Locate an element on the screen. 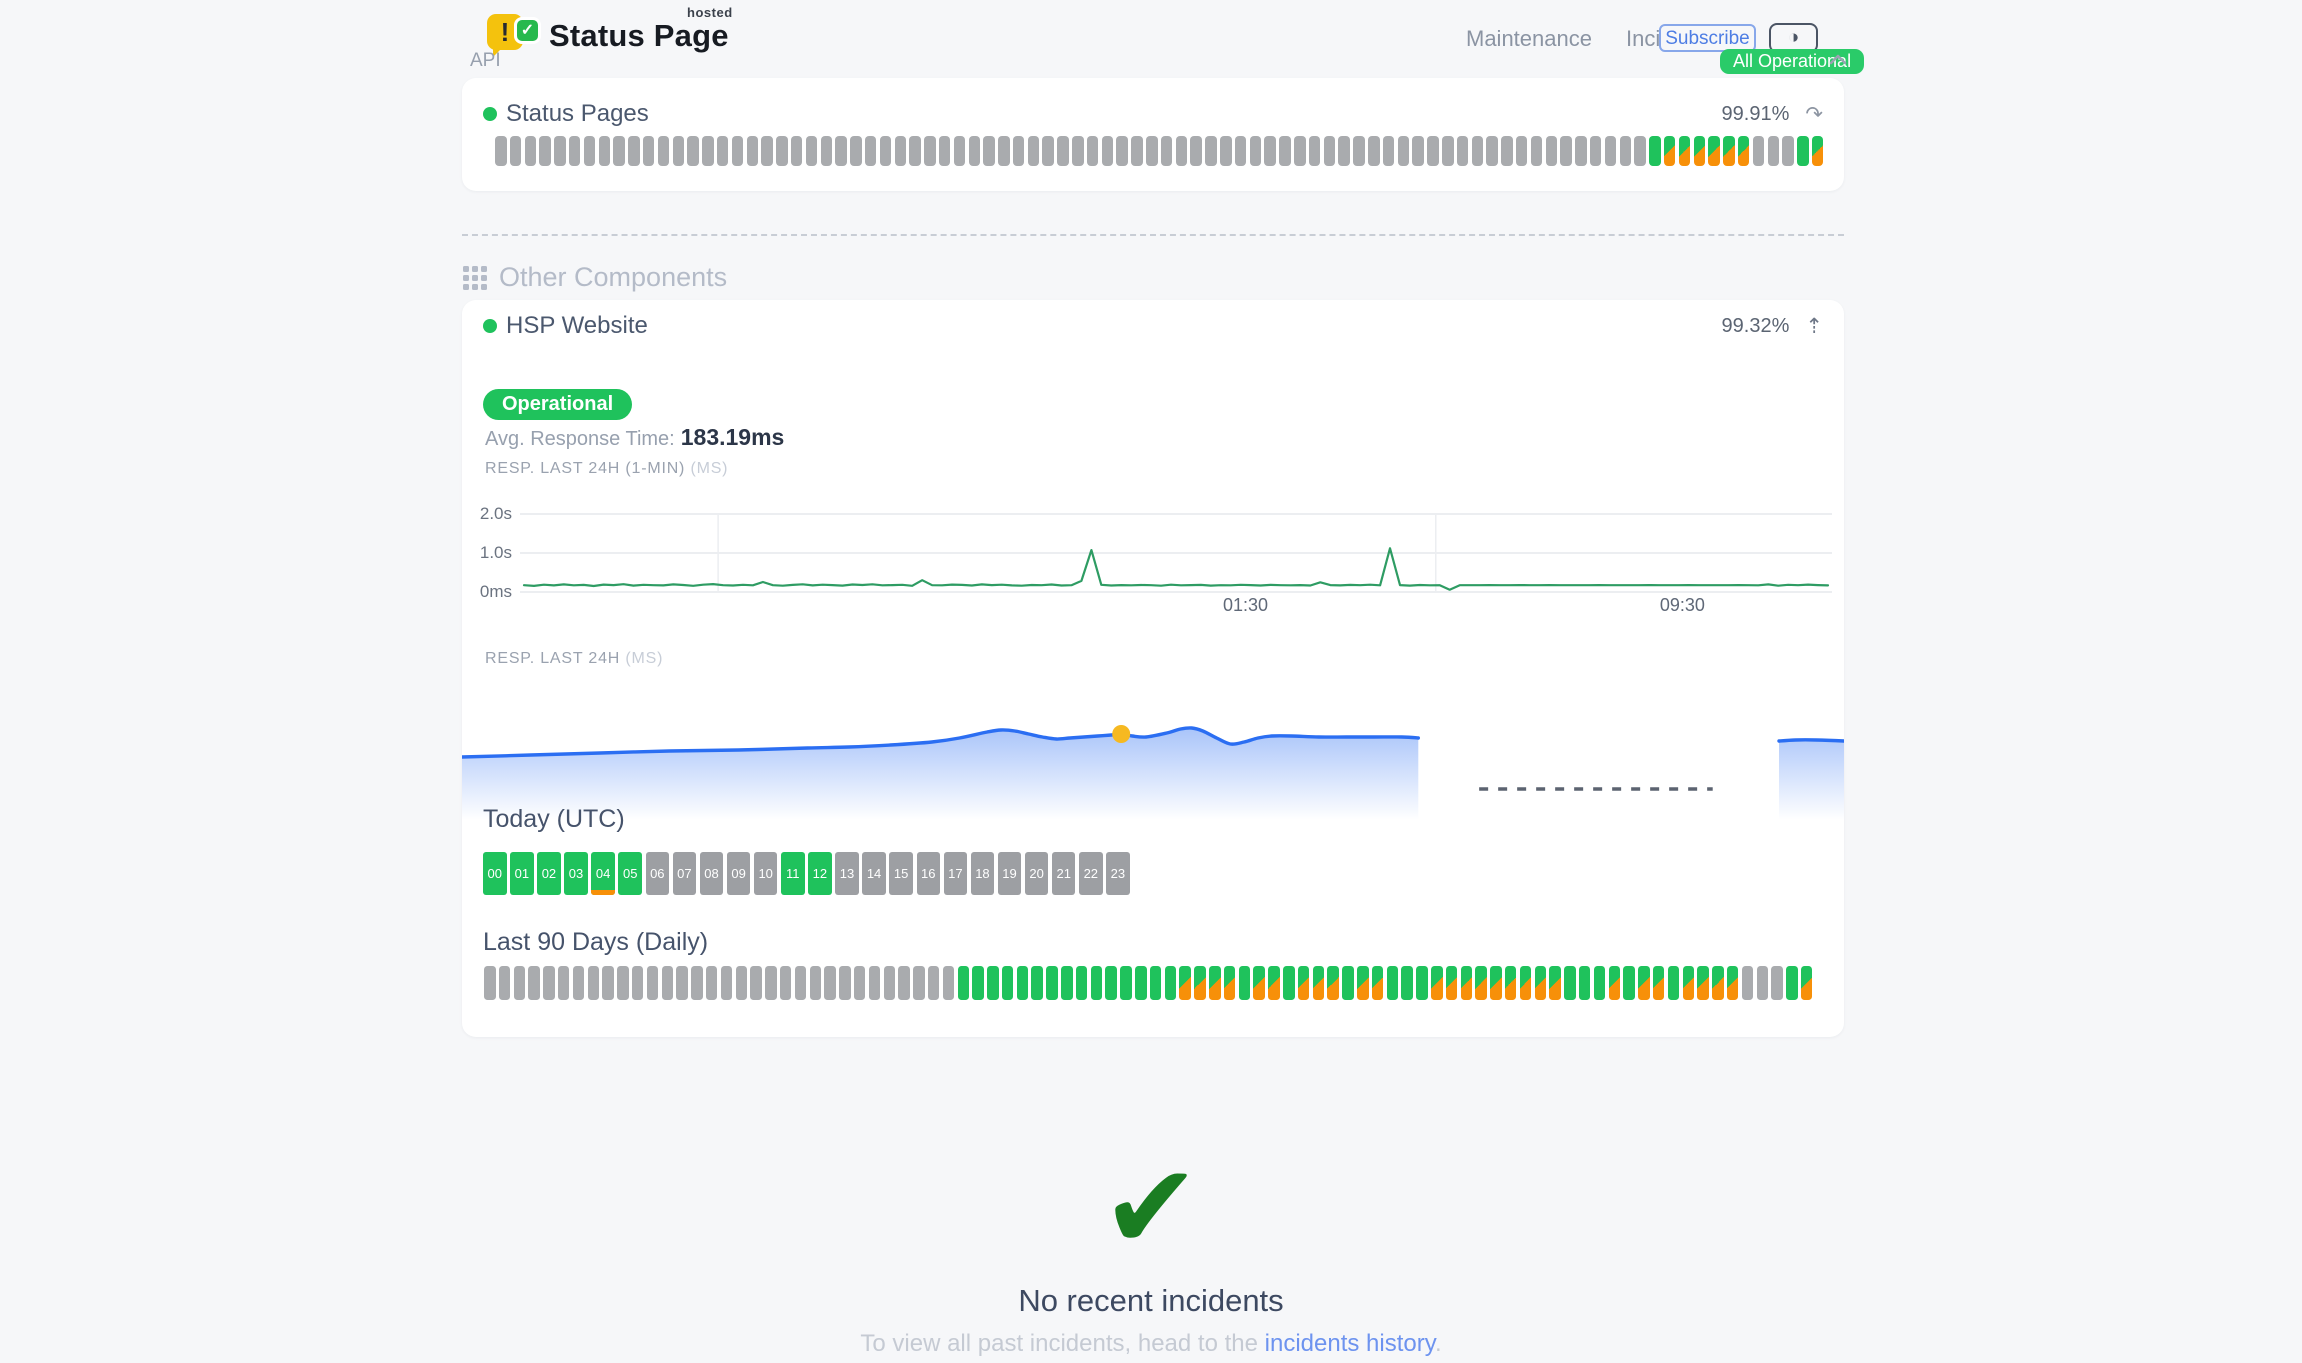  hour-block-11: 11 is located at coordinates (793, 873).